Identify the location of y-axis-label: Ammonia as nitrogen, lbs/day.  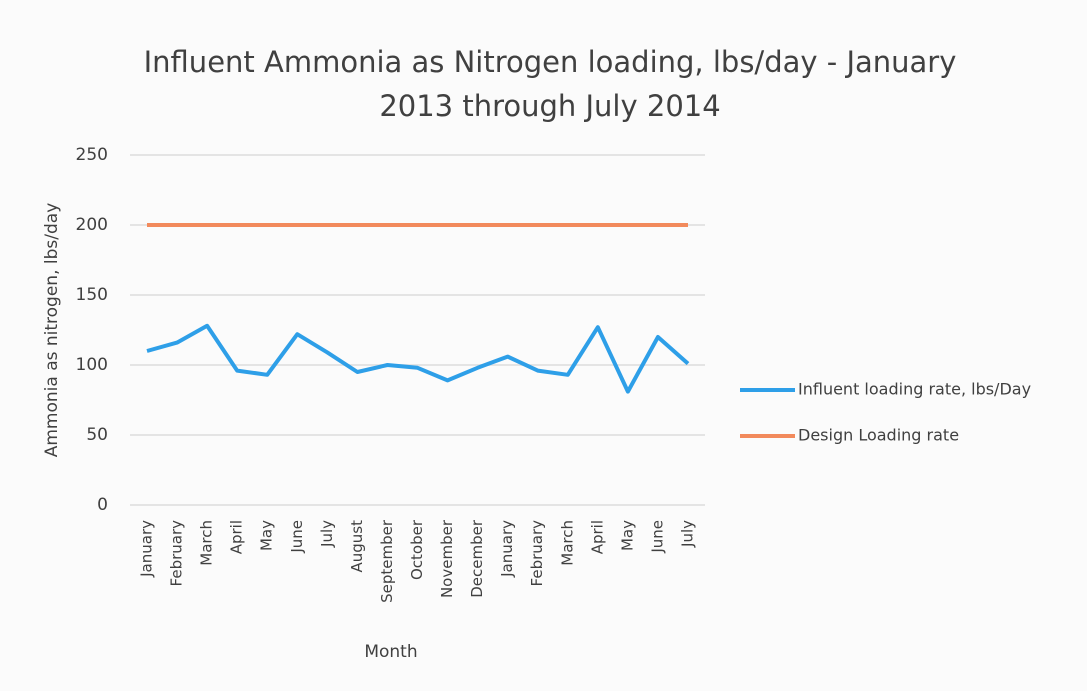
(52, 330).